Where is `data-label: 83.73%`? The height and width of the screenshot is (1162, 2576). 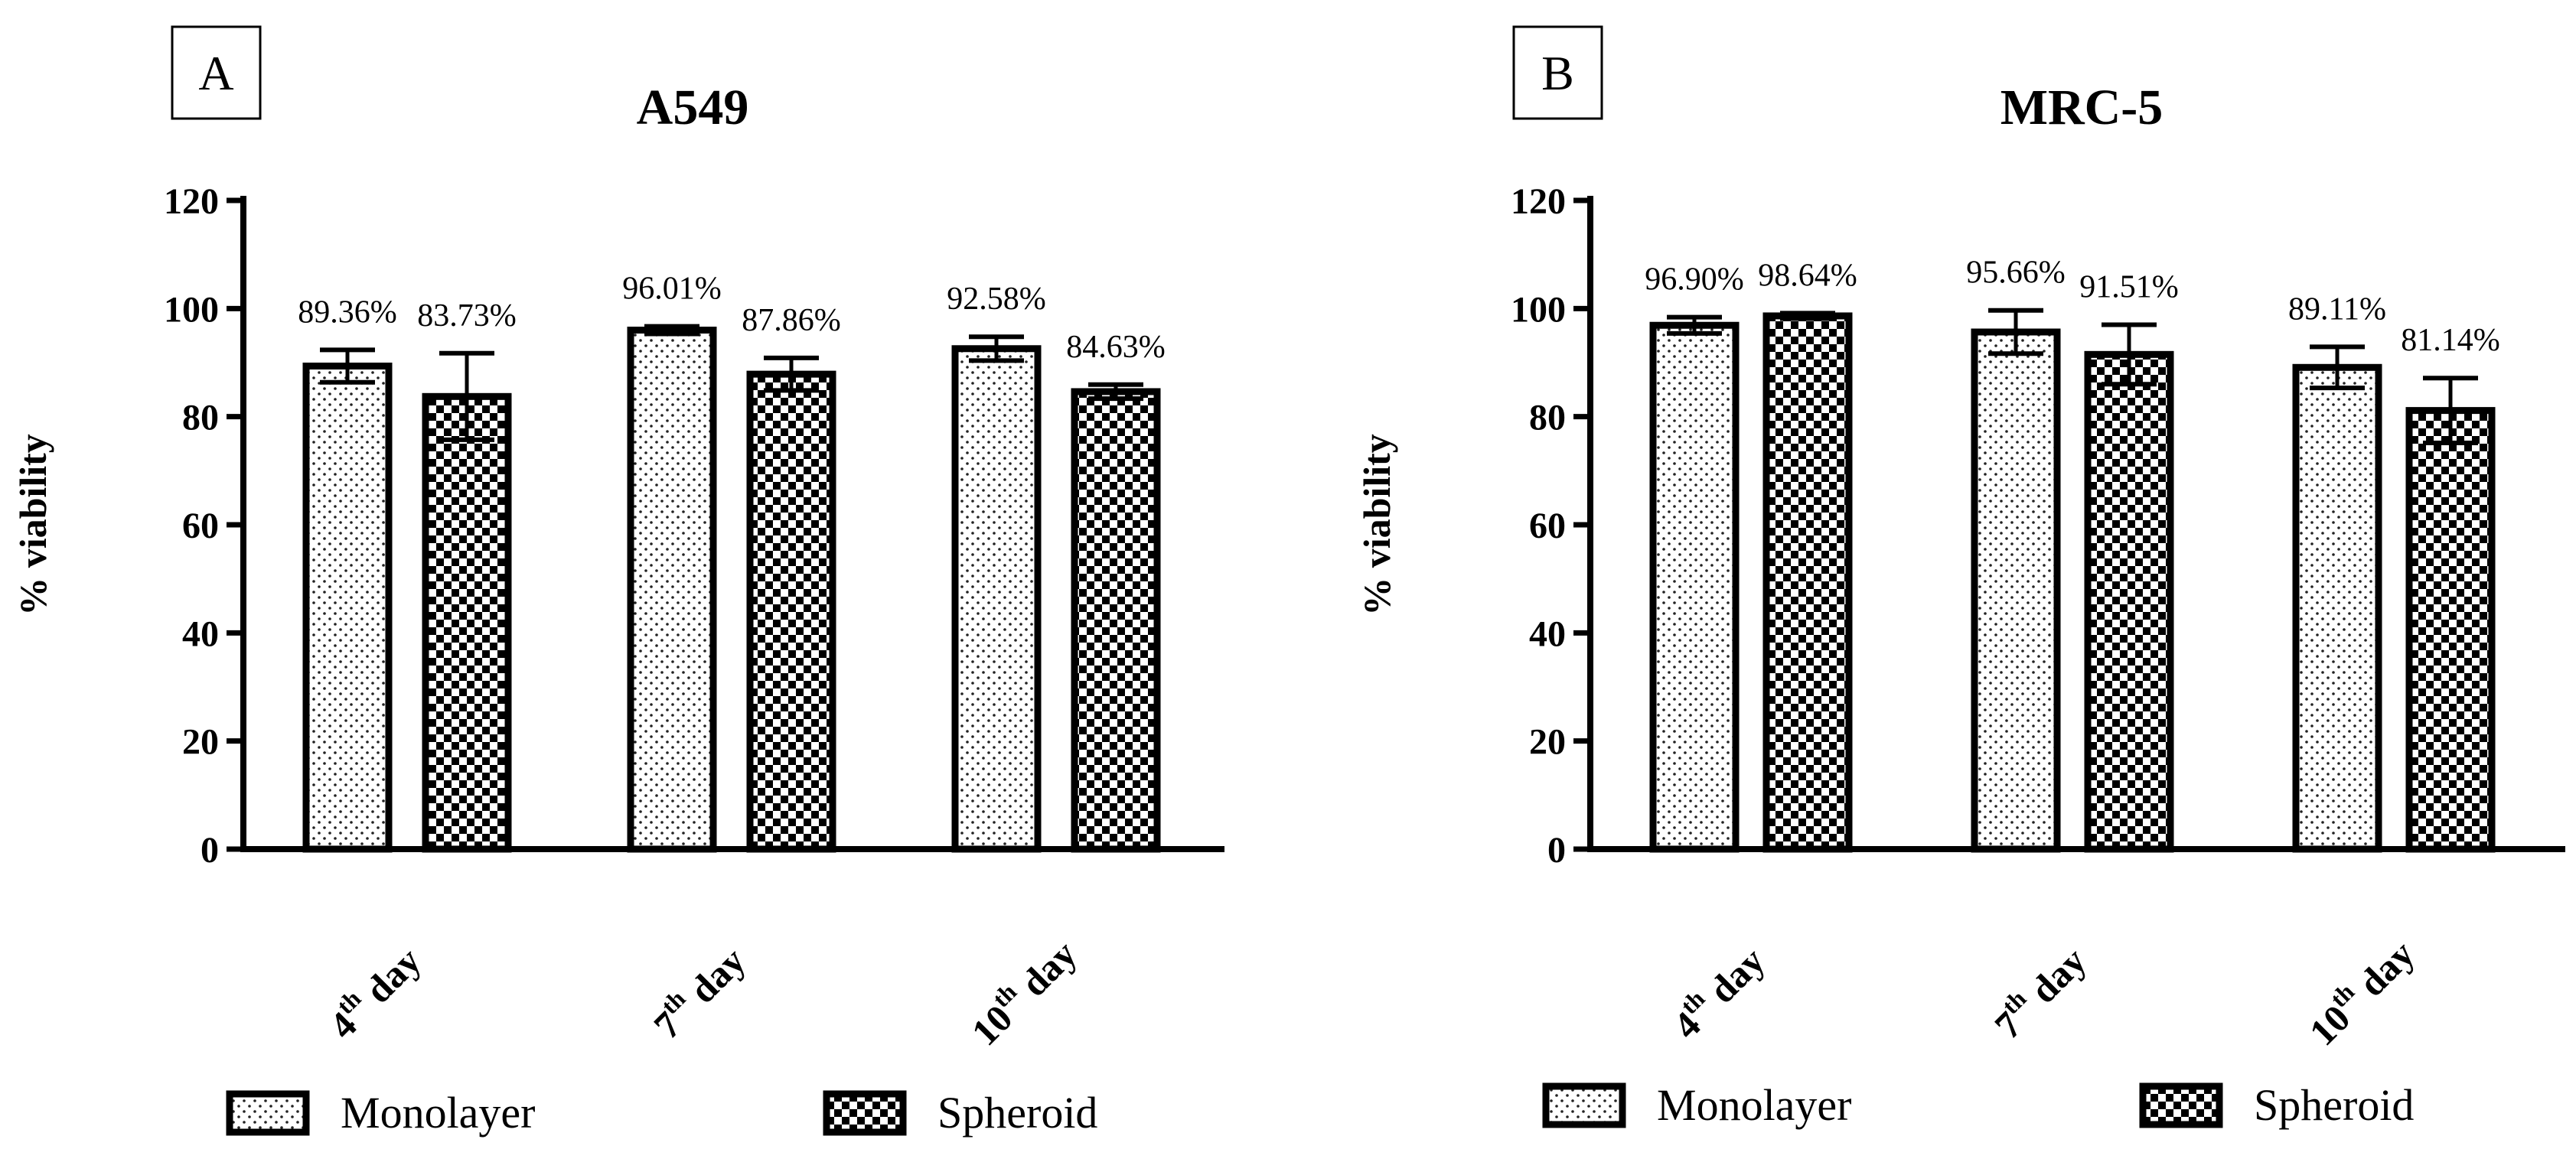
data-label: 83.73% is located at coordinates (467, 316).